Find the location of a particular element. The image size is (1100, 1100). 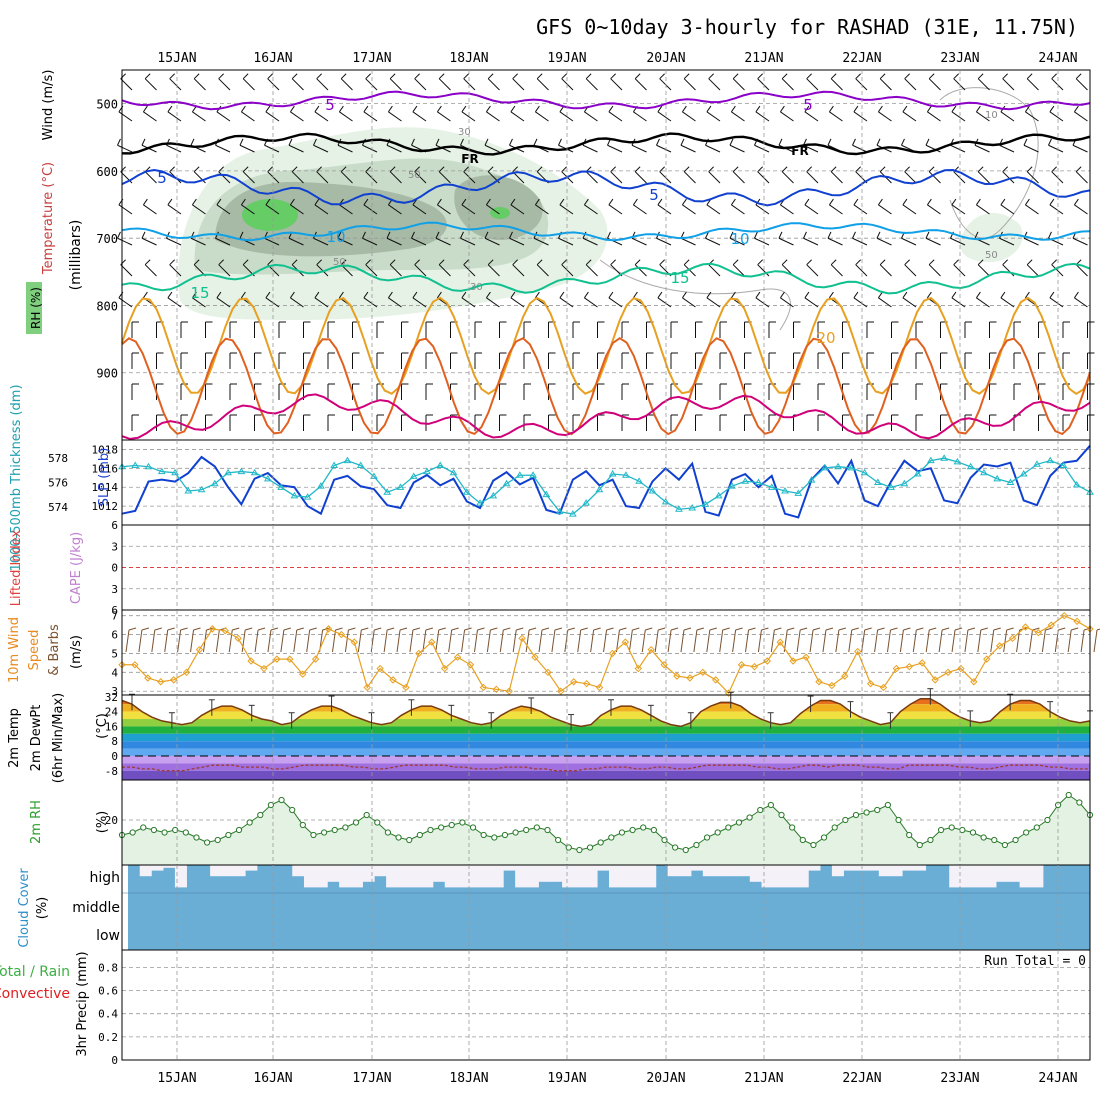

slp-axis-label: SLP (mb) is located at coordinates (104, 477).